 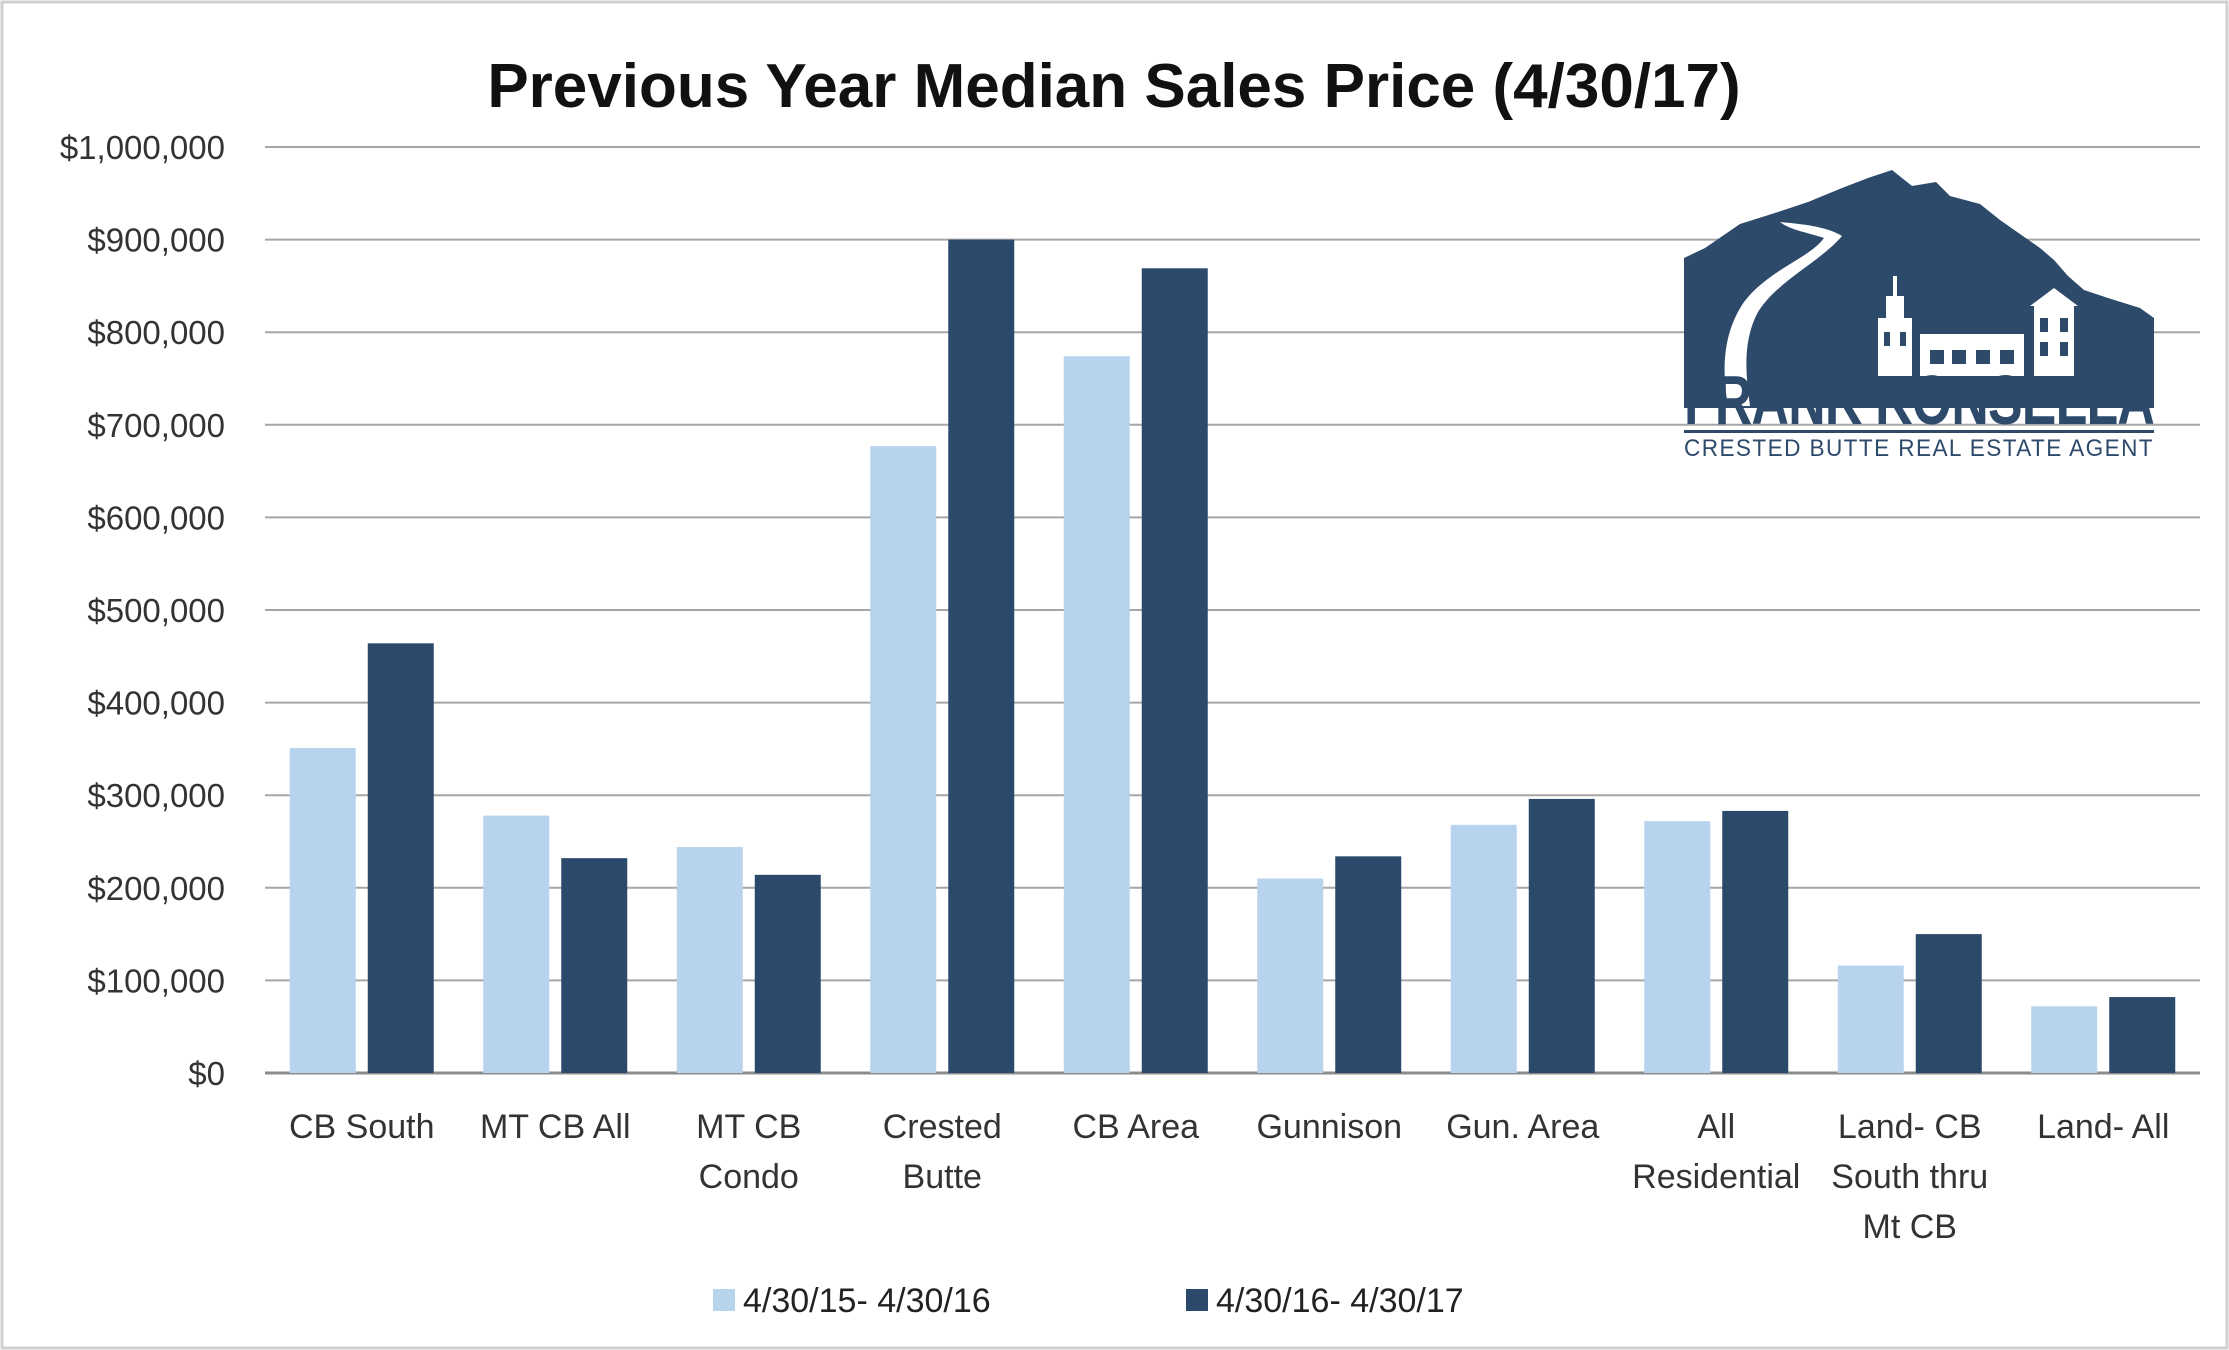 I want to click on legend-label: 4/30/16- 4/30/17, so click(x=1340, y=1301).